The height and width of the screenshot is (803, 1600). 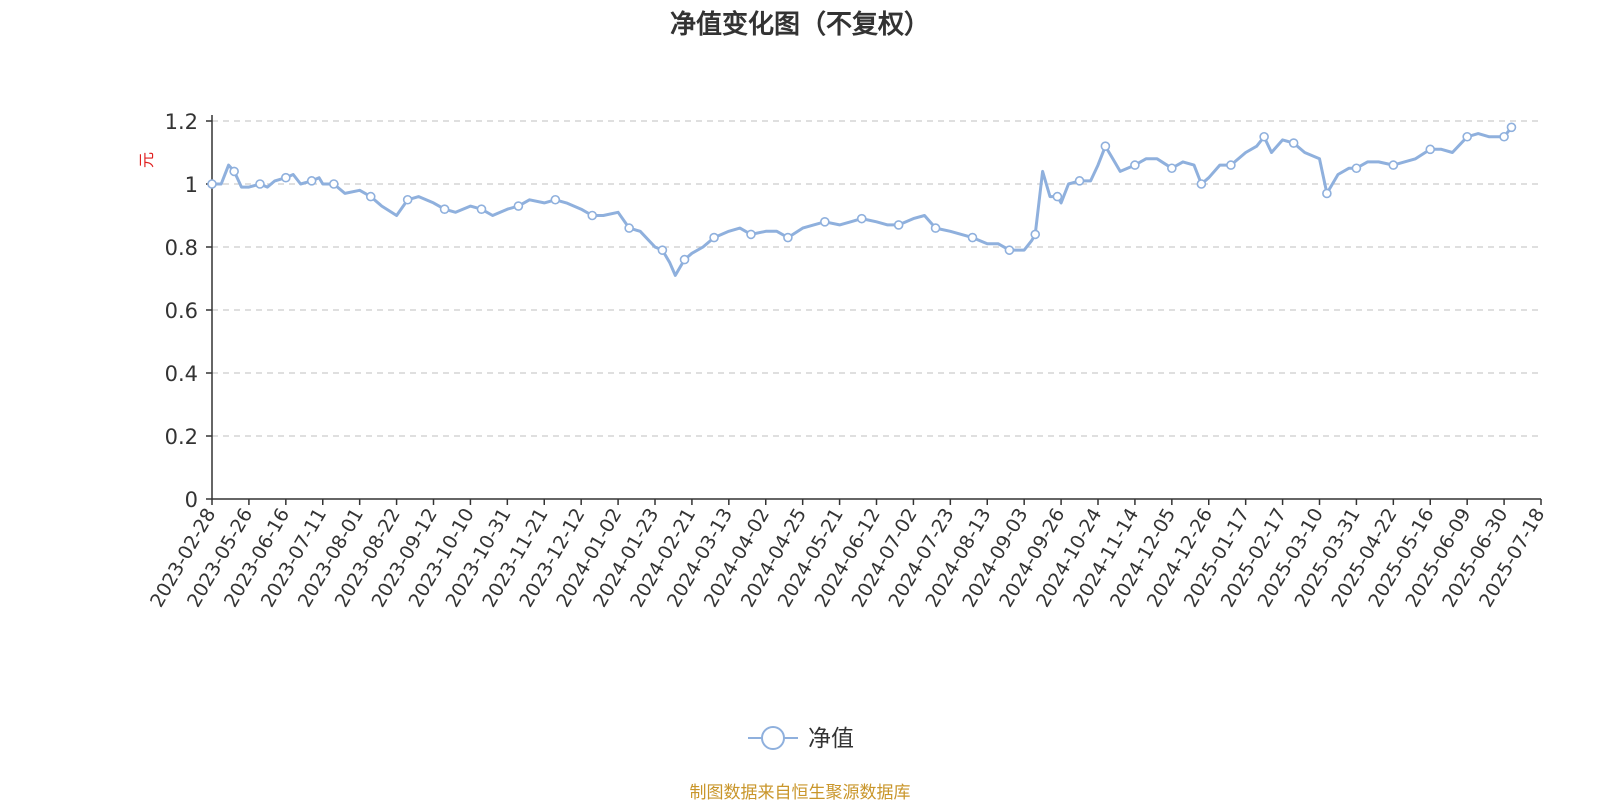 I want to click on y-axis-unit-label: 元, so click(x=146, y=160).